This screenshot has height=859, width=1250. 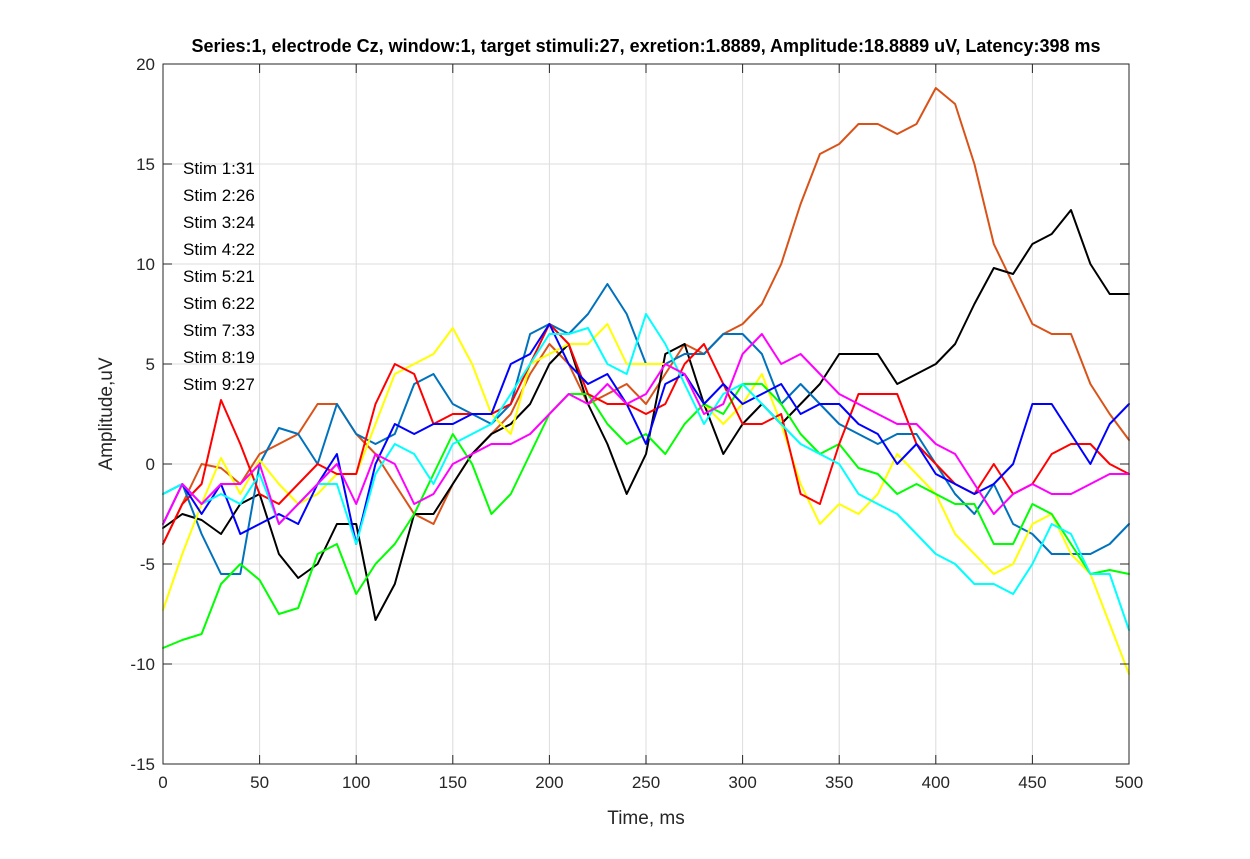 What do you see at coordinates (356, 782) in the screenshot?
I see `x-tick-label: 100` at bounding box center [356, 782].